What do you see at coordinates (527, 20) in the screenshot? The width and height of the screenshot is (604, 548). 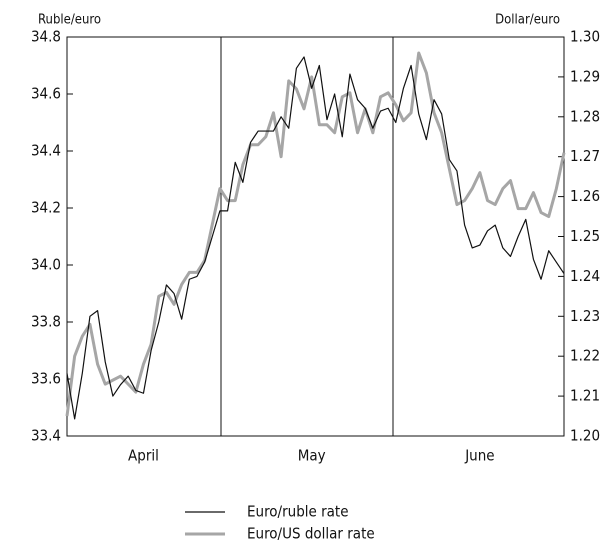 I see `y2-axis-title: Dollar/euro` at bounding box center [527, 20].